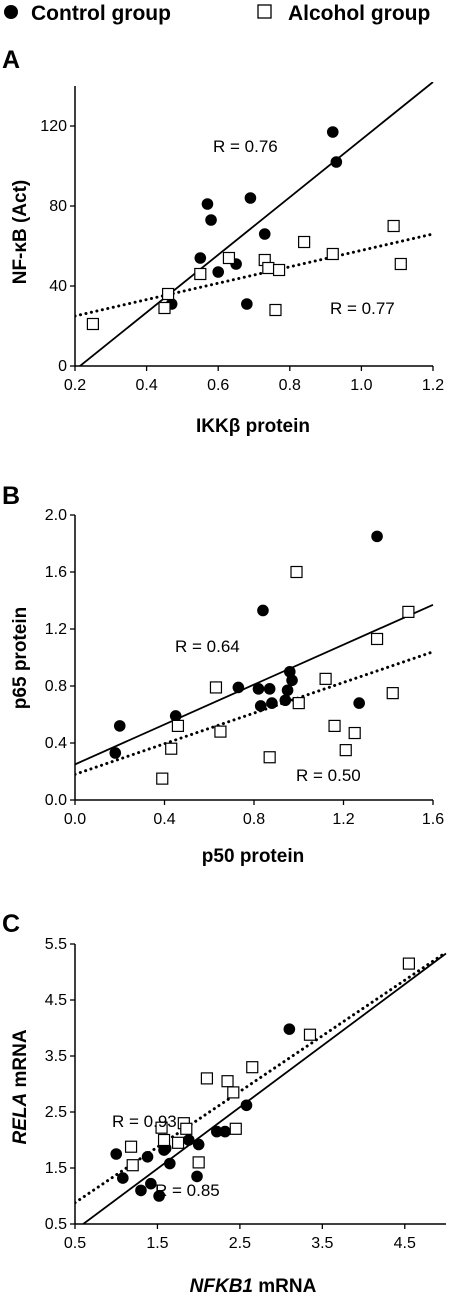 The height and width of the screenshot is (1297, 465). I want to click on panel-b-alcohol-fit-line, so click(255, 713).